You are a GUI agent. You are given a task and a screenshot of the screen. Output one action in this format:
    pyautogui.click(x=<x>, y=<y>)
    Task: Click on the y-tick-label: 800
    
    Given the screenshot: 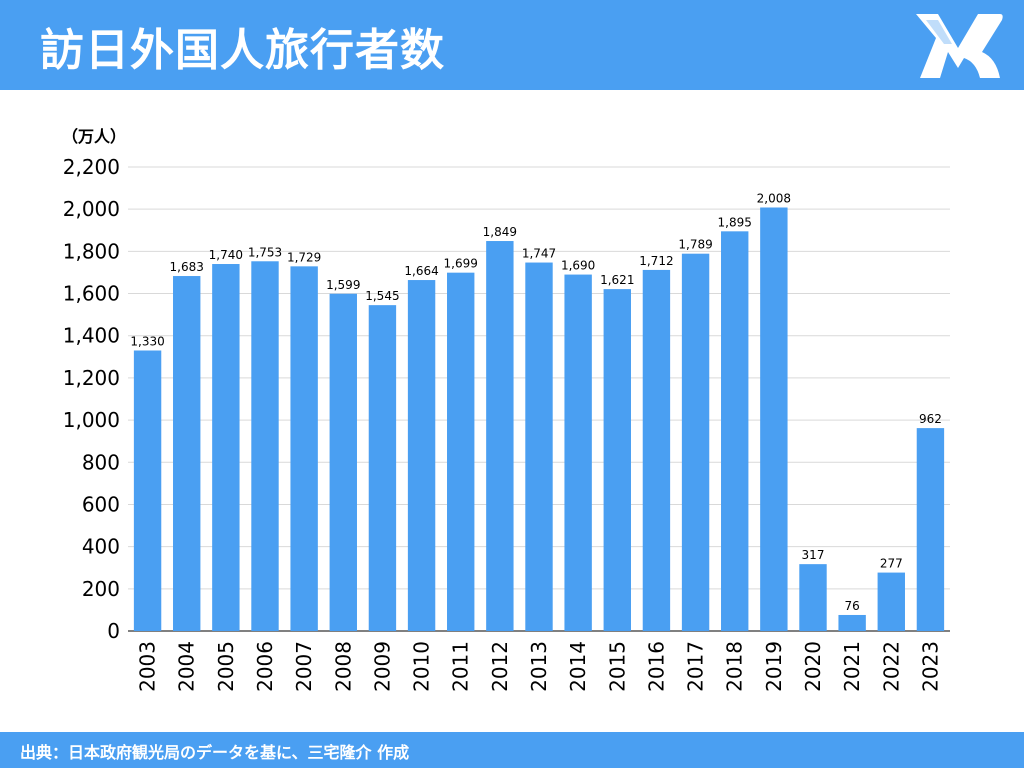 What is the action you would take?
    pyautogui.click(x=101, y=462)
    